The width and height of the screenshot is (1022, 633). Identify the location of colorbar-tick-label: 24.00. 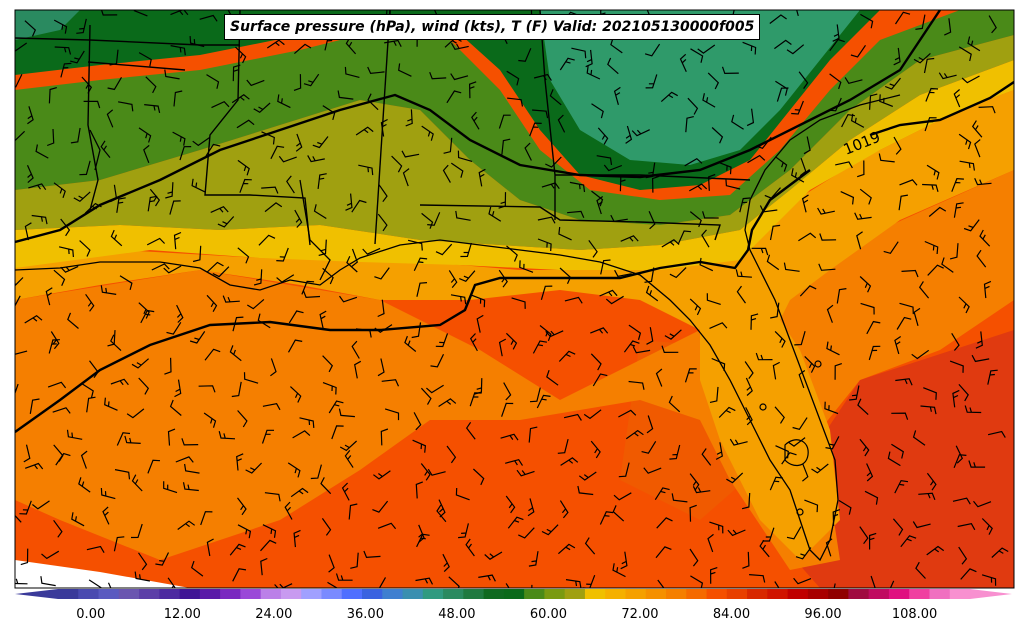
(274, 614).